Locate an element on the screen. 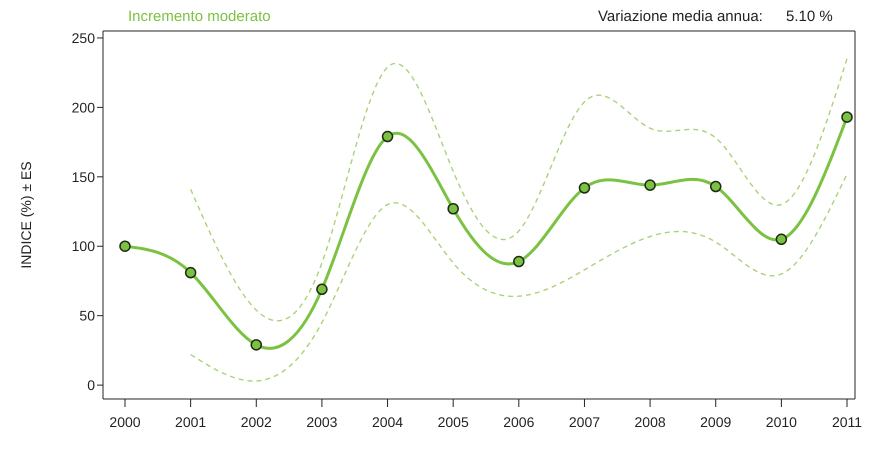 The image size is (874, 451). x-tick-label: 2000 is located at coordinates (125, 422).